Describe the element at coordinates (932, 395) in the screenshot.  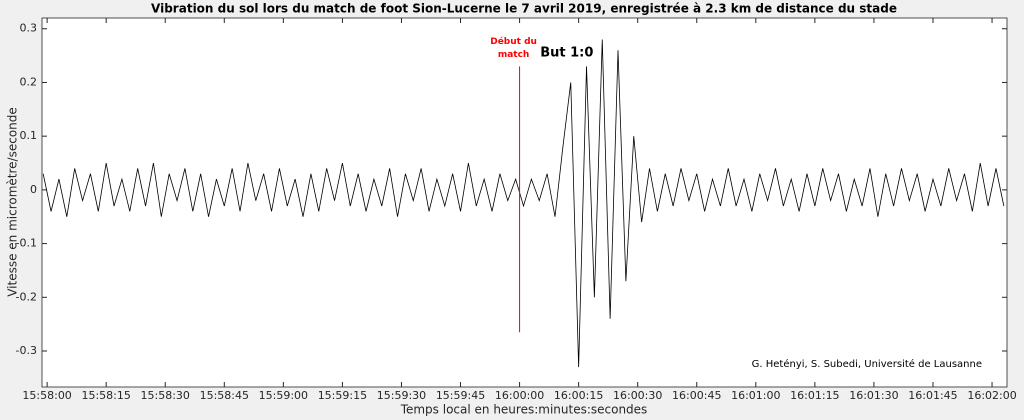
I see `x-tick-label: 16:01:45` at that location.